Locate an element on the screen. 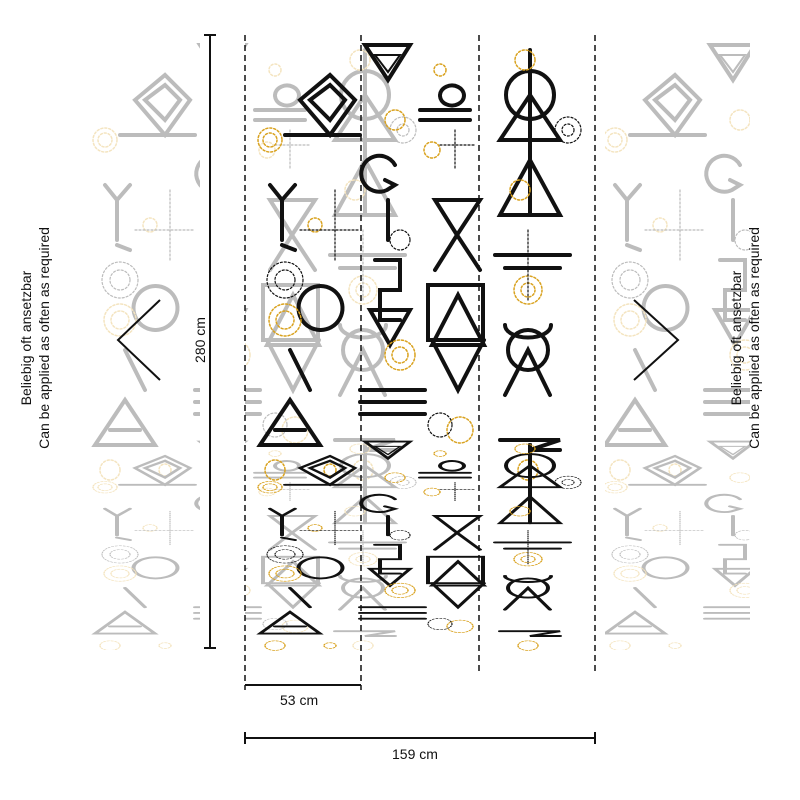 This screenshot has height=800, width=800. total-width-dimension-line is located at coordinates (420, 738).